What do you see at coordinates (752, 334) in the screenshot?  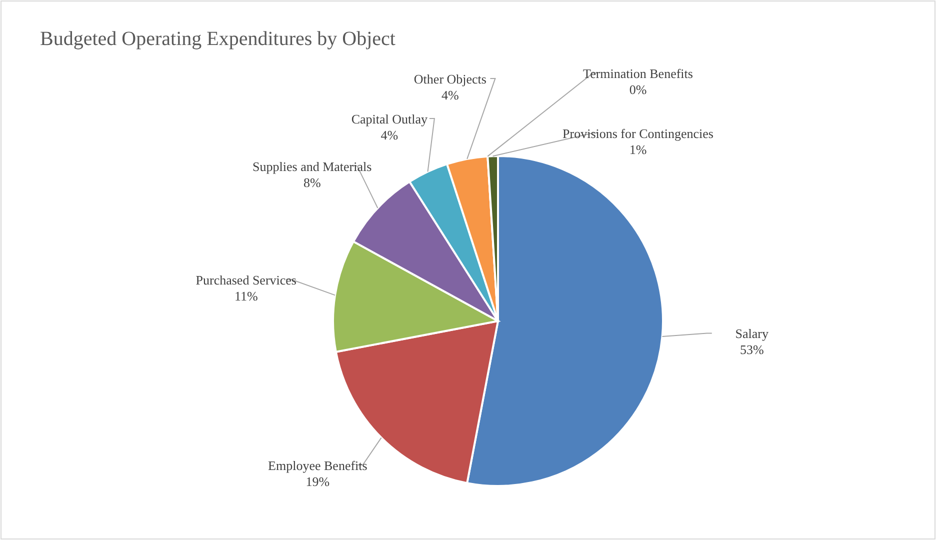 I see `slice-label: Salary` at bounding box center [752, 334].